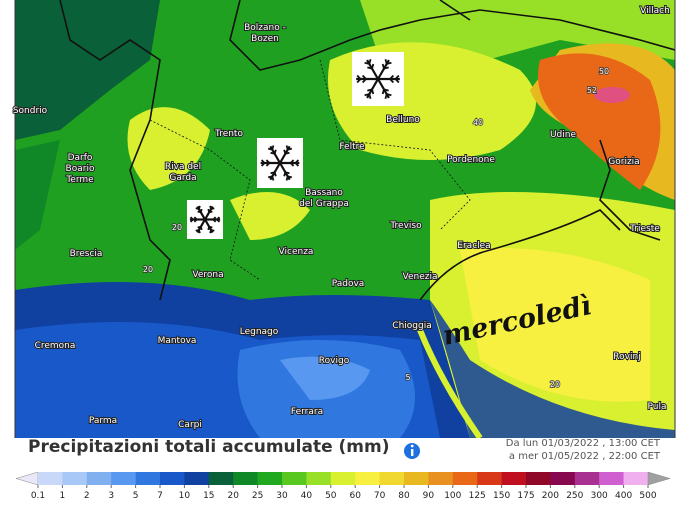 This screenshot has width=696, height=510. What do you see at coordinates (183, 167) in the screenshot?
I see `city-label: Riva del` at bounding box center [183, 167].